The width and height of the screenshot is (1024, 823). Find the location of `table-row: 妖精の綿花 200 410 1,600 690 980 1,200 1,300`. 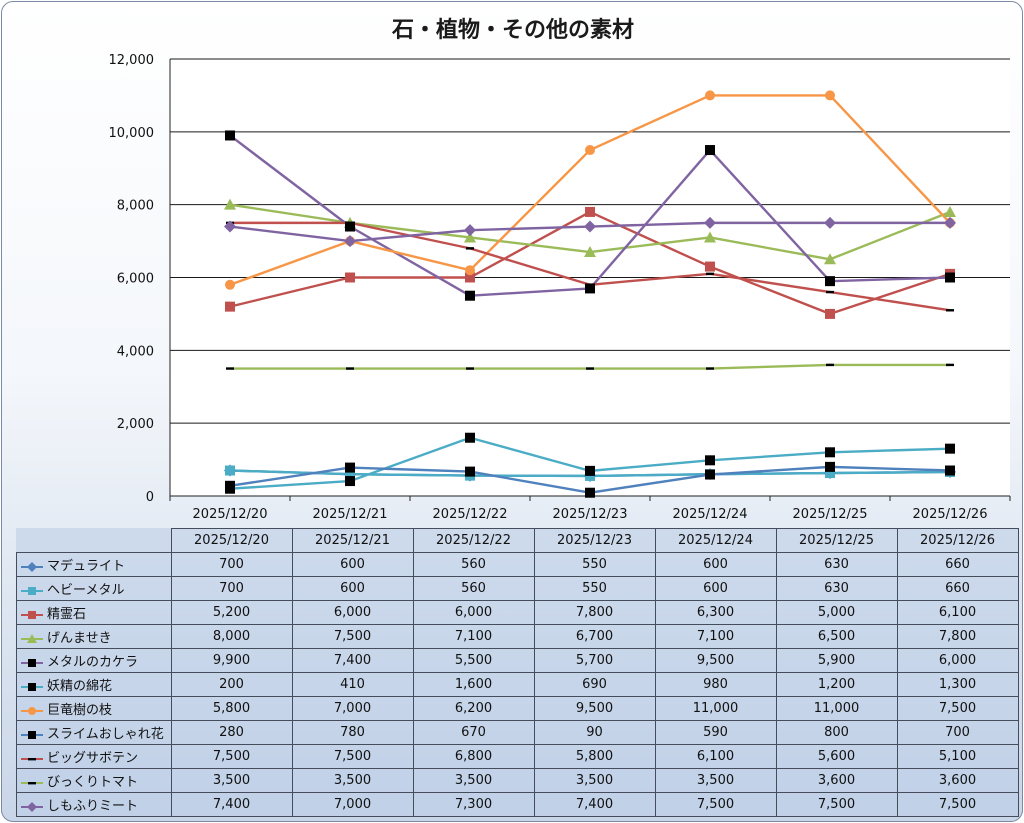

table-row: 妖精の綿花 200 410 1,600 690 980 1,200 1,300 is located at coordinates (517, 684).